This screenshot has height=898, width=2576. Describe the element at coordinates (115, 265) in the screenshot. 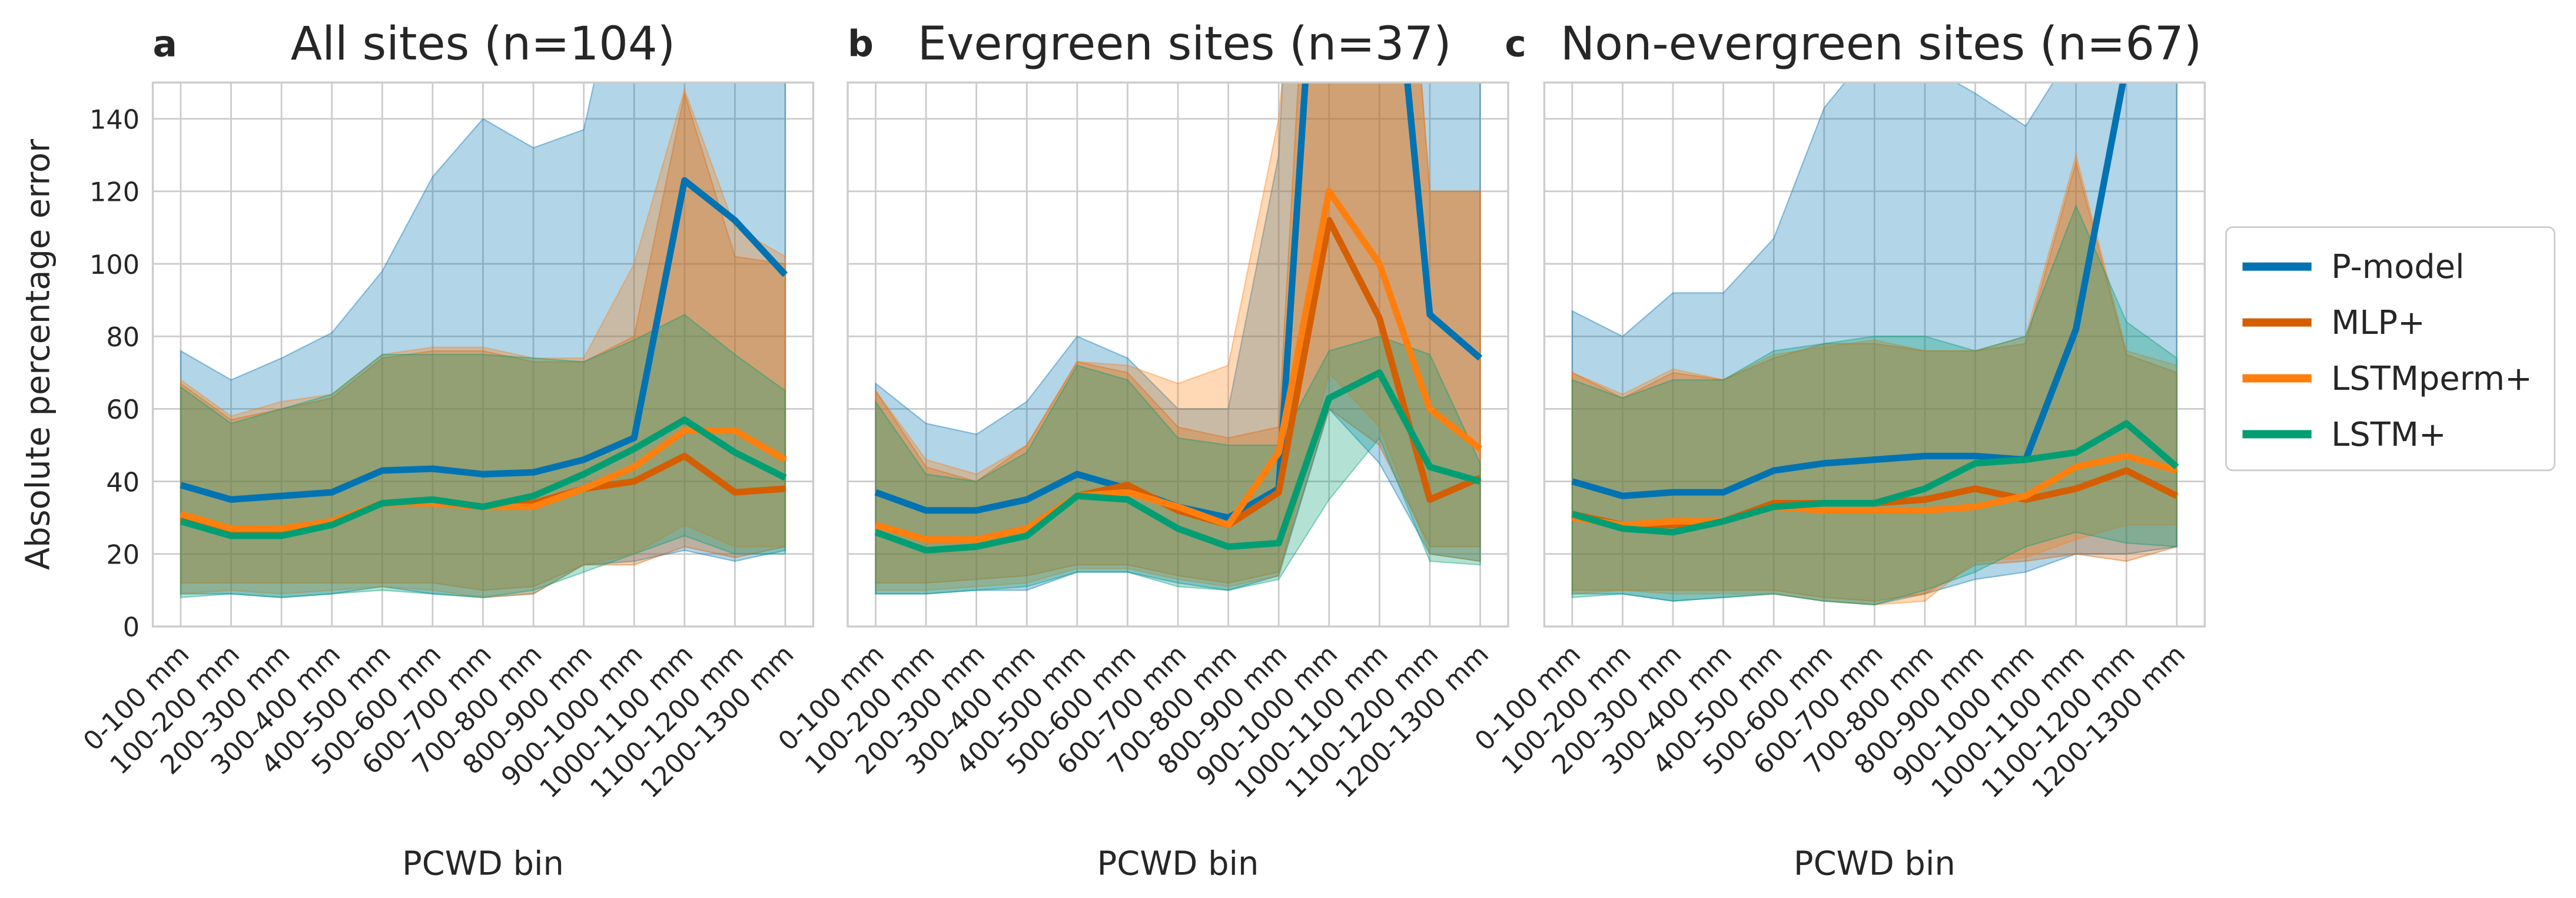

I see `y-tick-label: 100` at that location.